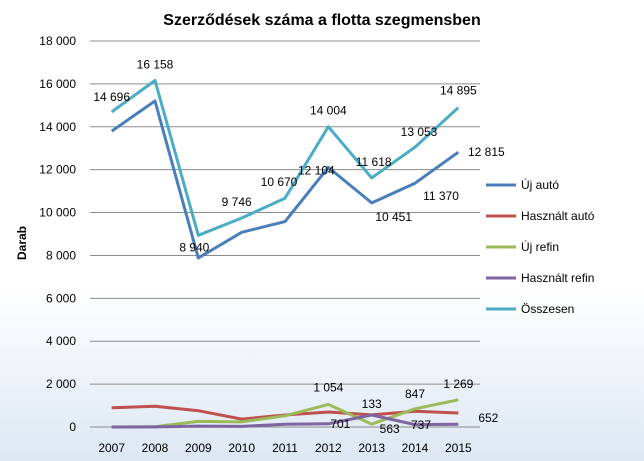 Image resolution: width=644 pixels, height=461 pixels. What do you see at coordinates (241, 448) in the screenshot?
I see `x-tick-label: 2010` at bounding box center [241, 448].